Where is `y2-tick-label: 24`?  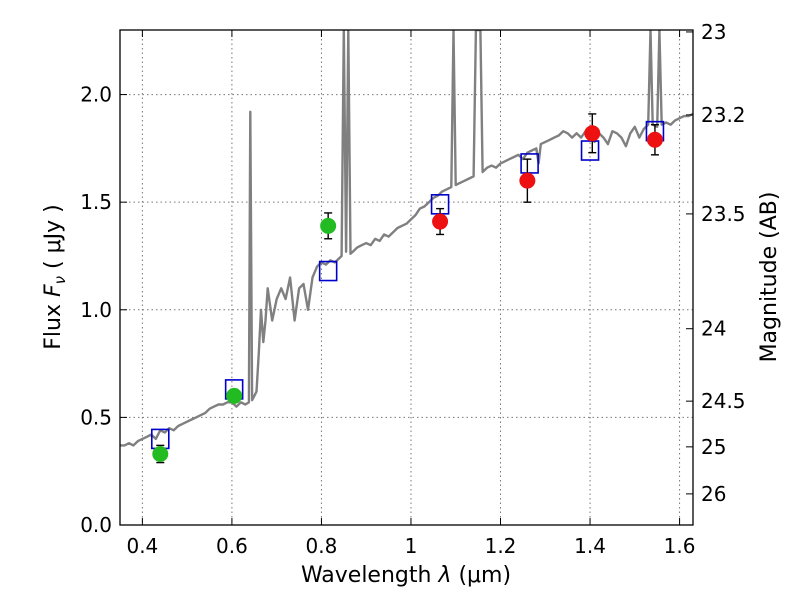 y2-tick-label: 24 is located at coordinates (713, 329).